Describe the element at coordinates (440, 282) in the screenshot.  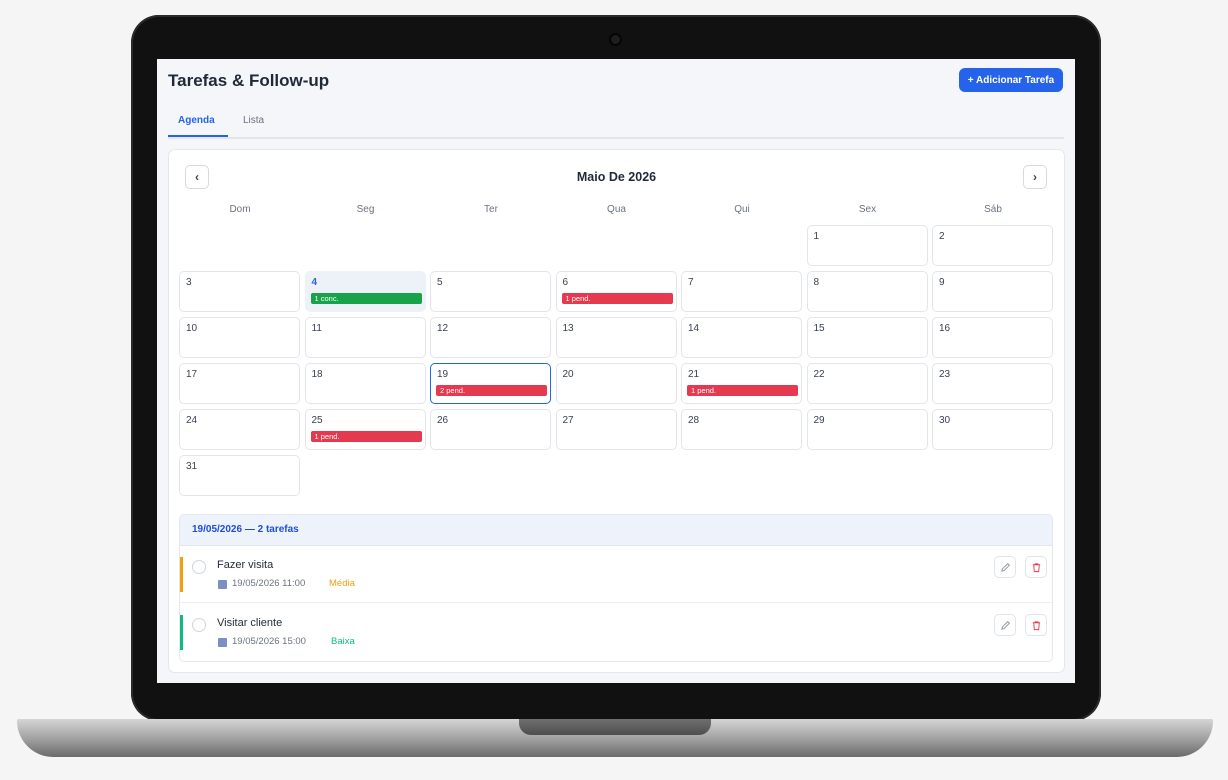
I see `day-number: 5` at that location.